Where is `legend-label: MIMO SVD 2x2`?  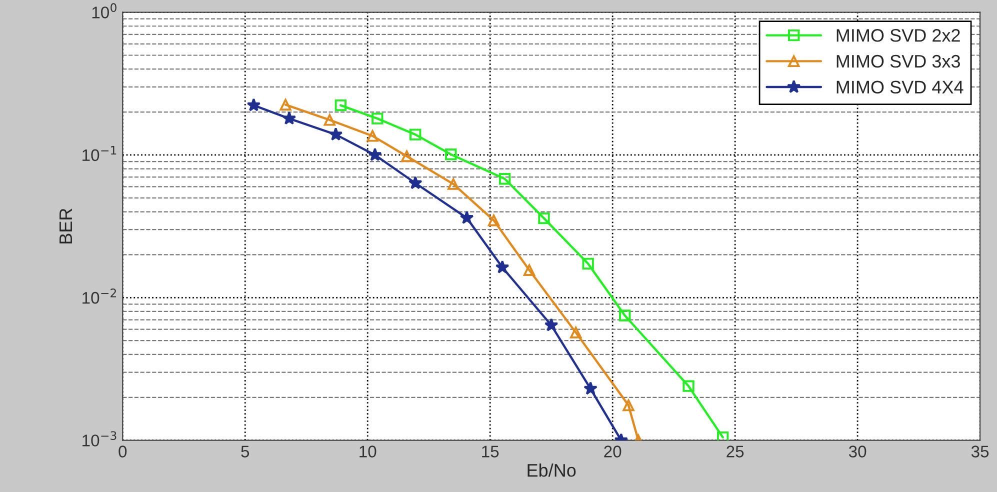 legend-label: MIMO SVD 2x2 is located at coordinates (898, 35).